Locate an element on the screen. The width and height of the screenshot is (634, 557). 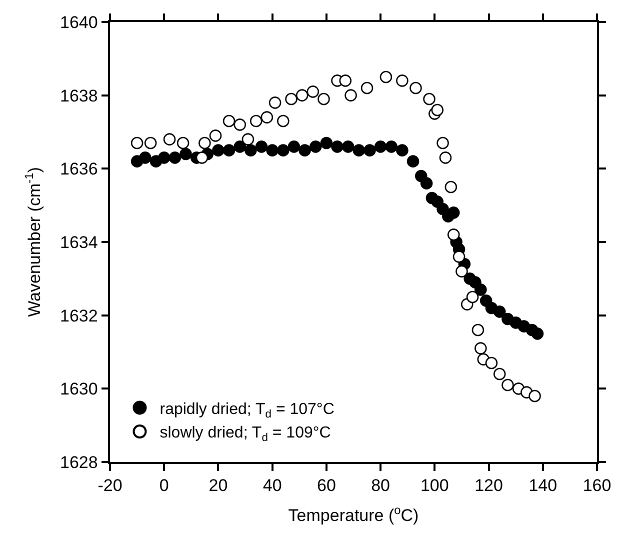
x-tick-label: 140 is located at coordinates (543, 486).